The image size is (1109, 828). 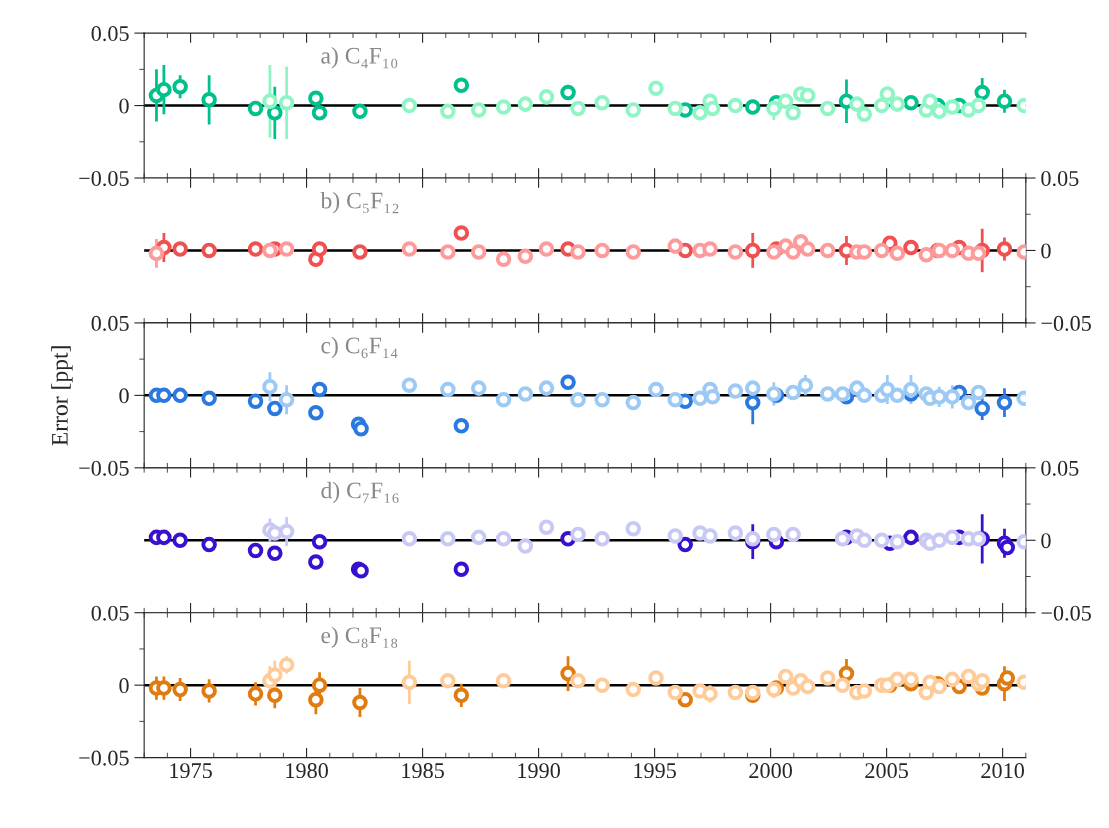 What do you see at coordinates (307, 771) in the screenshot?
I see `x-tick-label: 1980` at bounding box center [307, 771].